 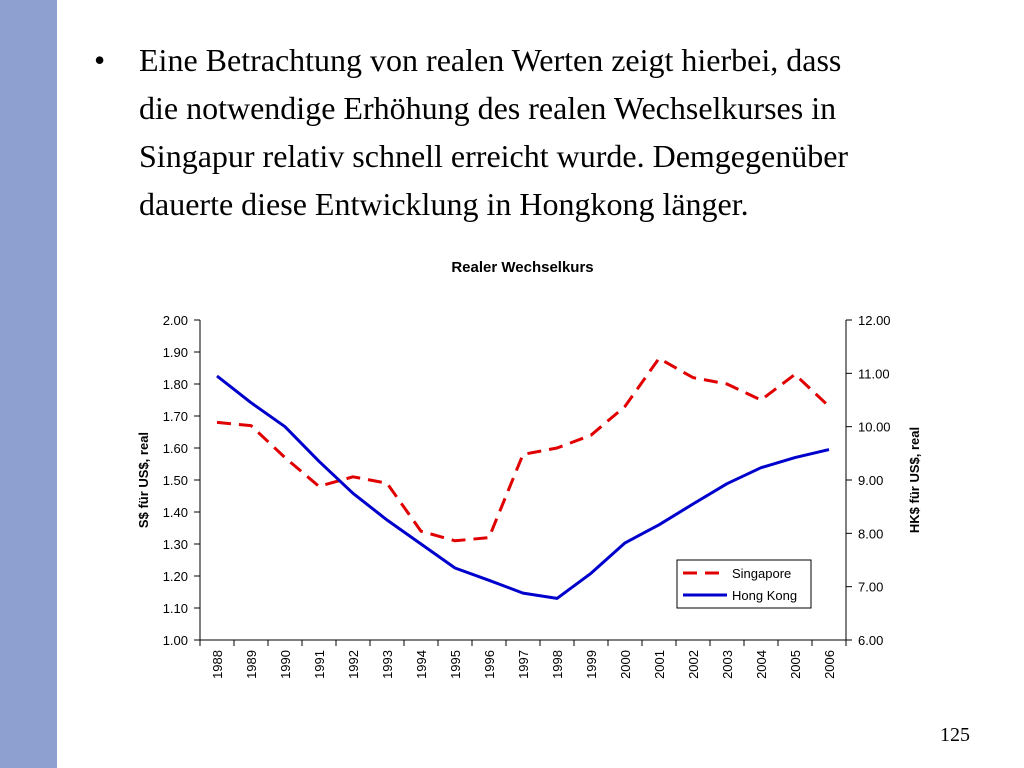 What do you see at coordinates (727, 664) in the screenshot?
I see `x-tick-label: 2003` at bounding box center [727, 664].